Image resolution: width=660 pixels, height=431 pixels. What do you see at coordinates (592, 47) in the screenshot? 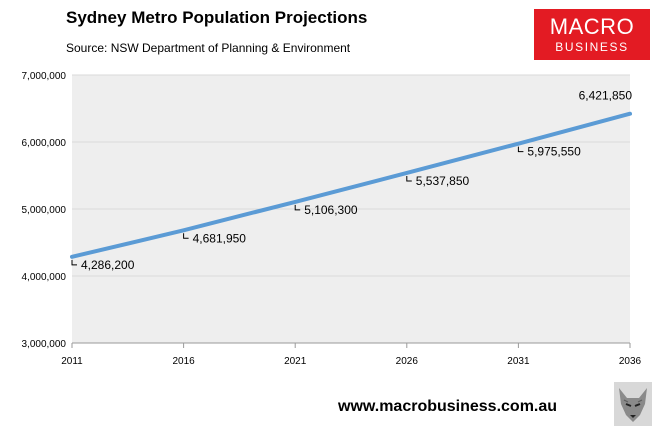
I see `logo-line-2: BUSINESS` at bounding box center [592, 47].